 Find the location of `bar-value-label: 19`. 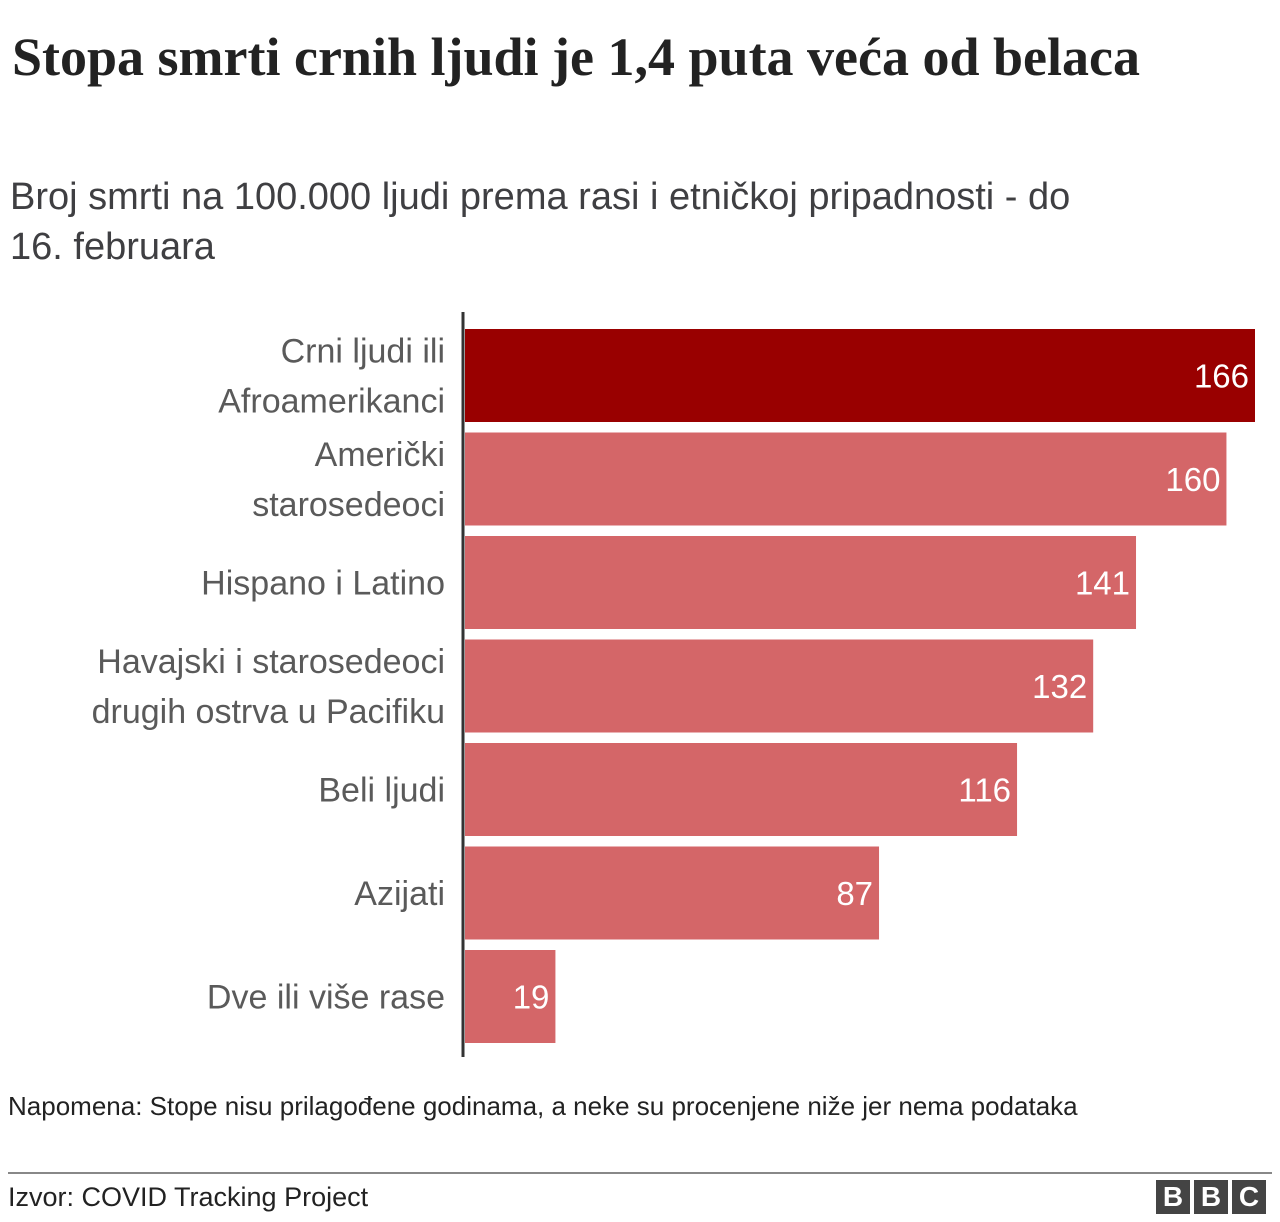

bar-value-label: 19 is located at coordinates (531, 997).